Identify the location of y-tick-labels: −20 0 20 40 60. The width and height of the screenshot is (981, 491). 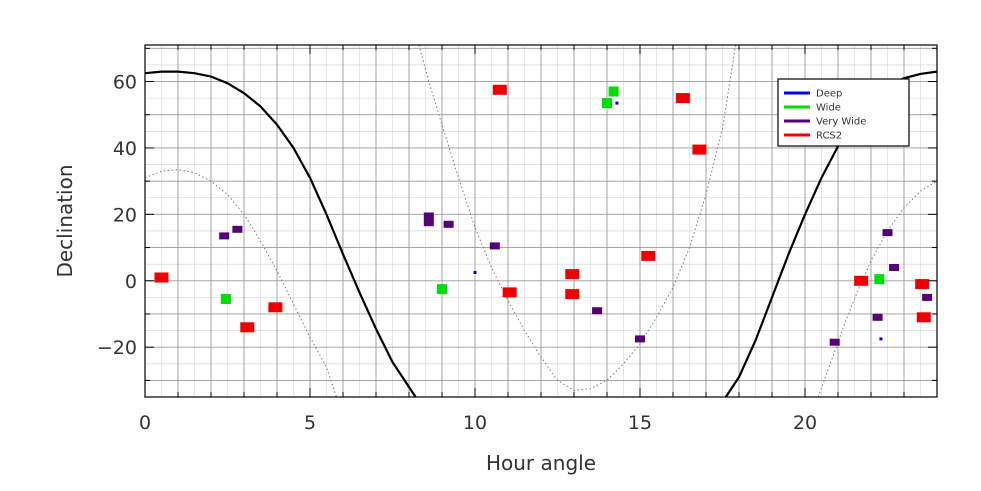
(117, 216).